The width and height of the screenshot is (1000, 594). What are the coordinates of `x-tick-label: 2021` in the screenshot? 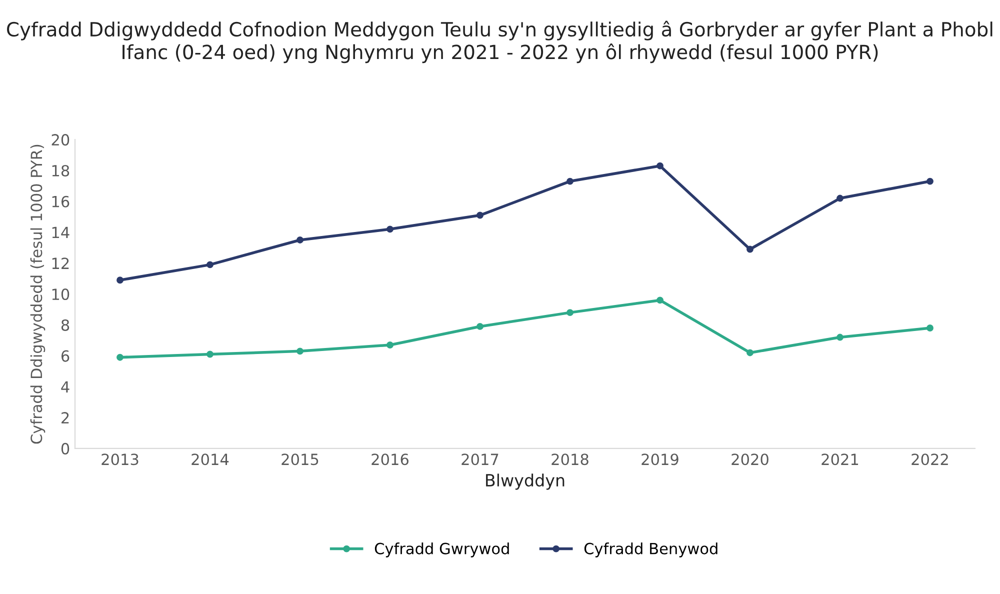 It's located at (840, 460).